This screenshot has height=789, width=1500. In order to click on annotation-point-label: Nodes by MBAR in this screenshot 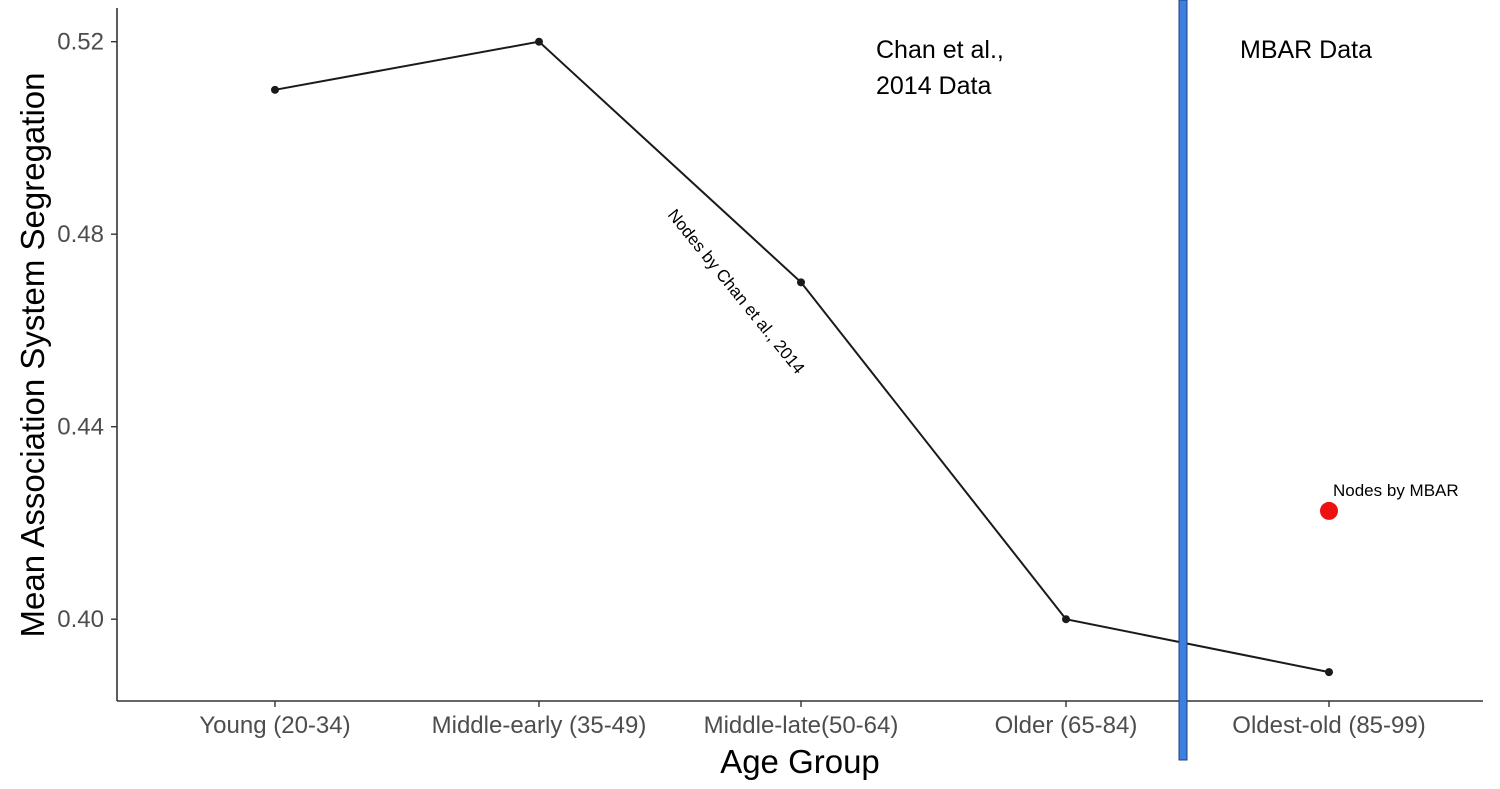, I will do `click(1396, 490)`.